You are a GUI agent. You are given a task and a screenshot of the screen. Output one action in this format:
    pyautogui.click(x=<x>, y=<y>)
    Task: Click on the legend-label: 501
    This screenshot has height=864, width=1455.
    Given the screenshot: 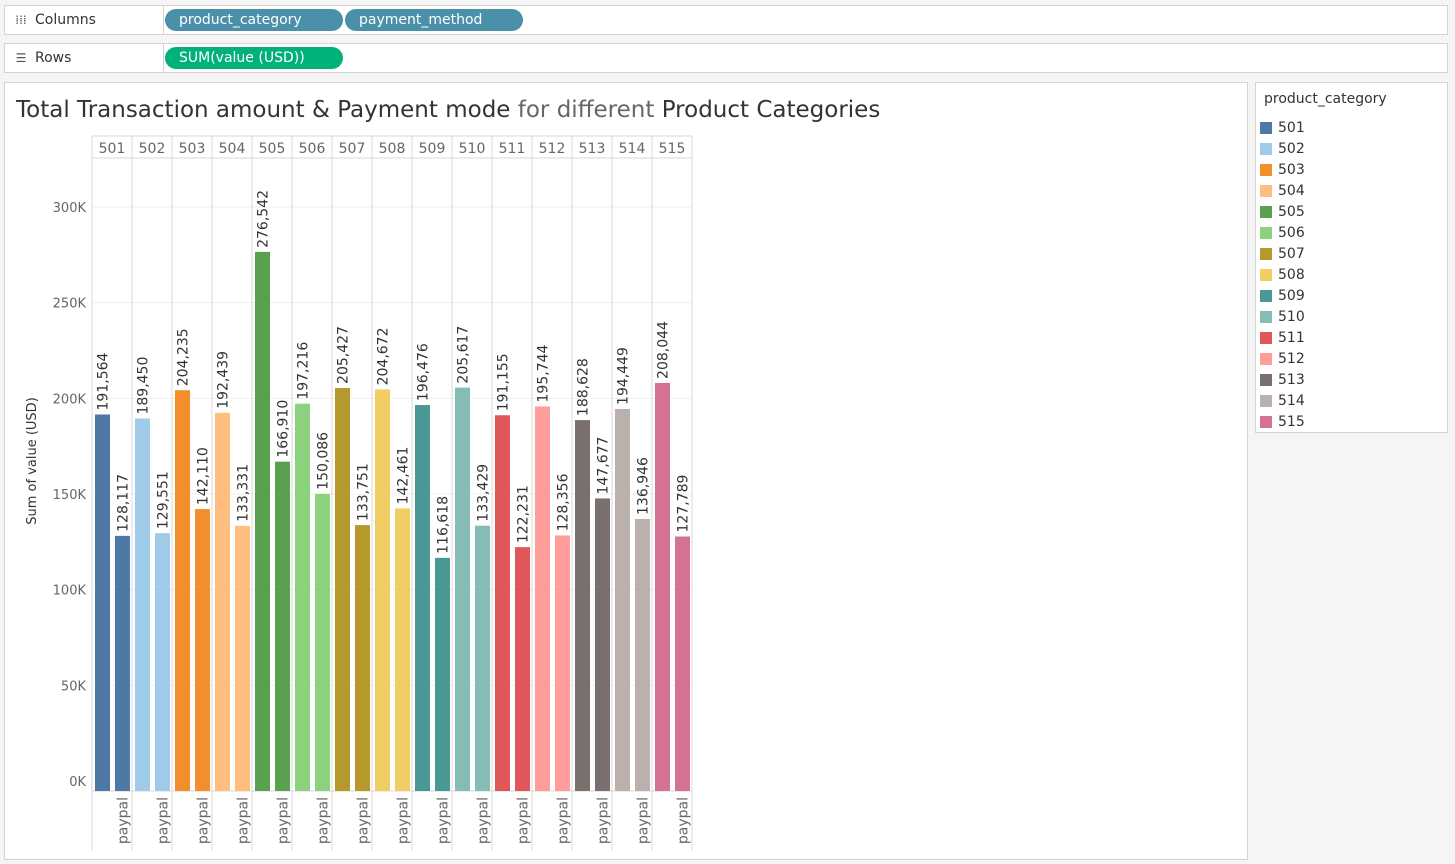 What is the action you would take?
    pyautogui.click(x=1291, y=128)
    